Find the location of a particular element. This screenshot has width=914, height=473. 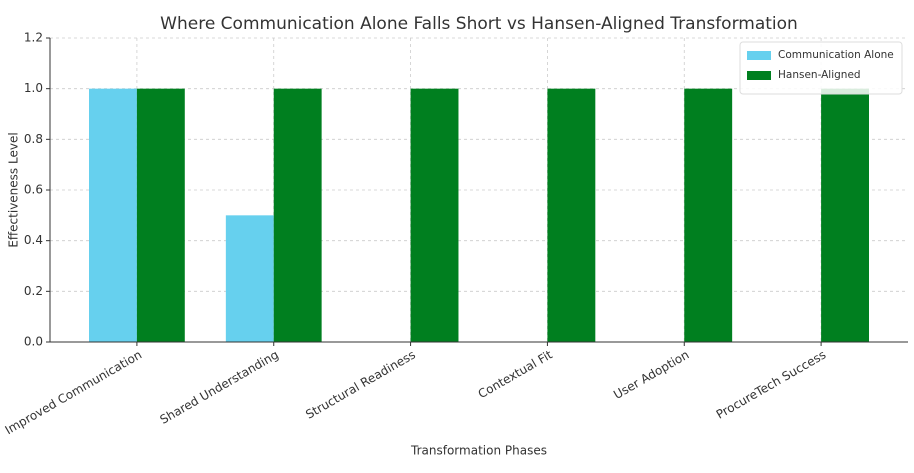

x-tick-label: User Adoption is located at coordinates (651, 375).